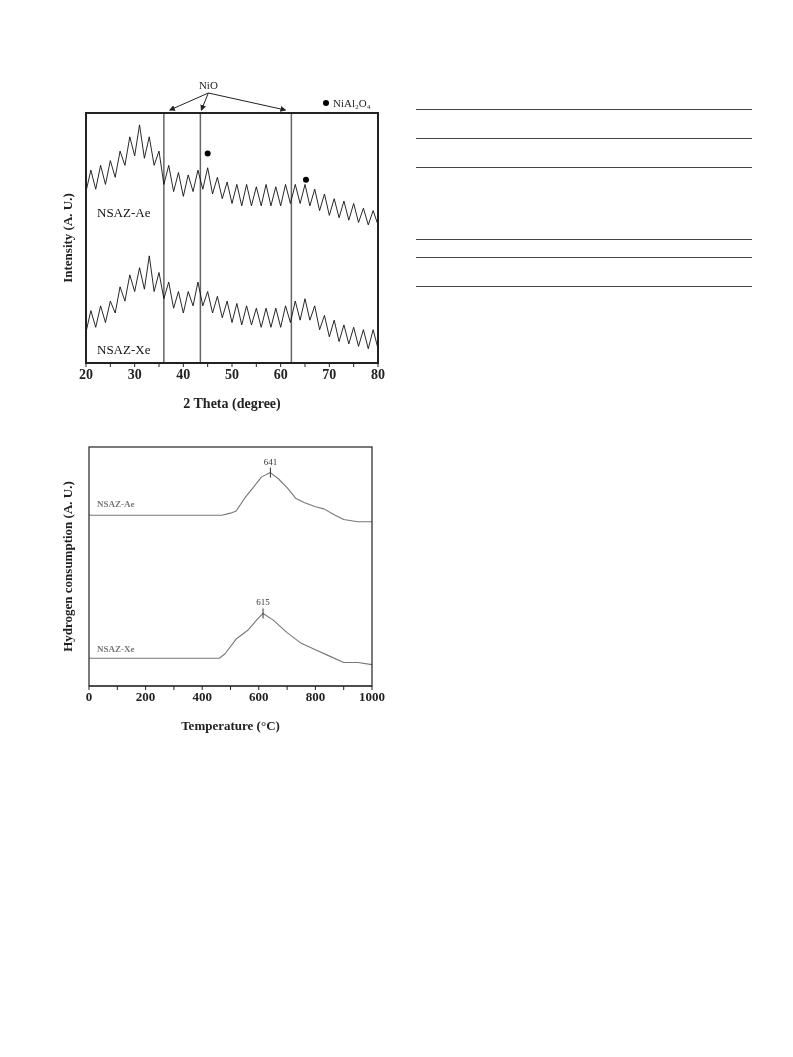 Image resolution: width=793 pixels, height=1057 pixels. I want to click on x-tick-label: 0, so click(89, 697).